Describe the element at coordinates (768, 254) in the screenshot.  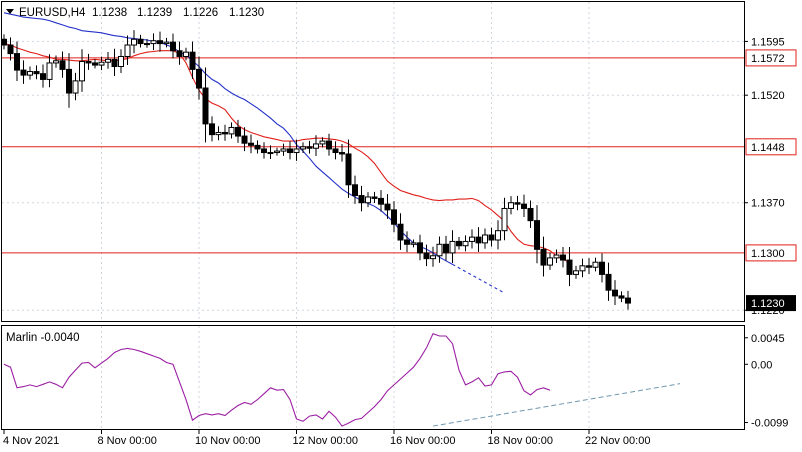
I see `level-badge-label: 1.1300` at that location.